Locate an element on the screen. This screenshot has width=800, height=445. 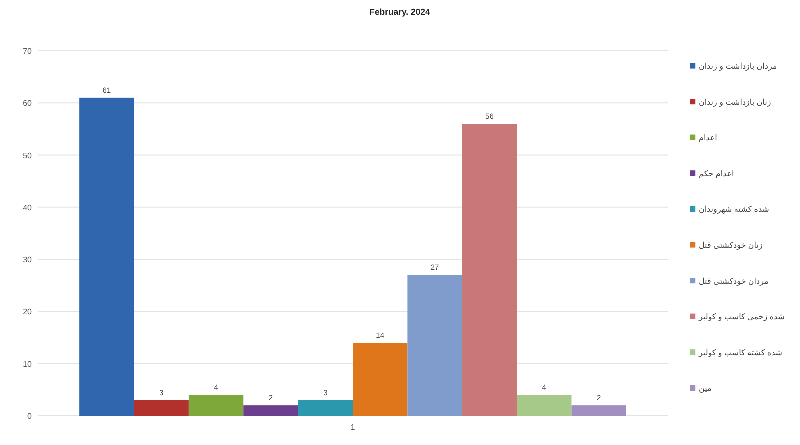
y-tick-label: 20 is located at coordinates (27, 312).